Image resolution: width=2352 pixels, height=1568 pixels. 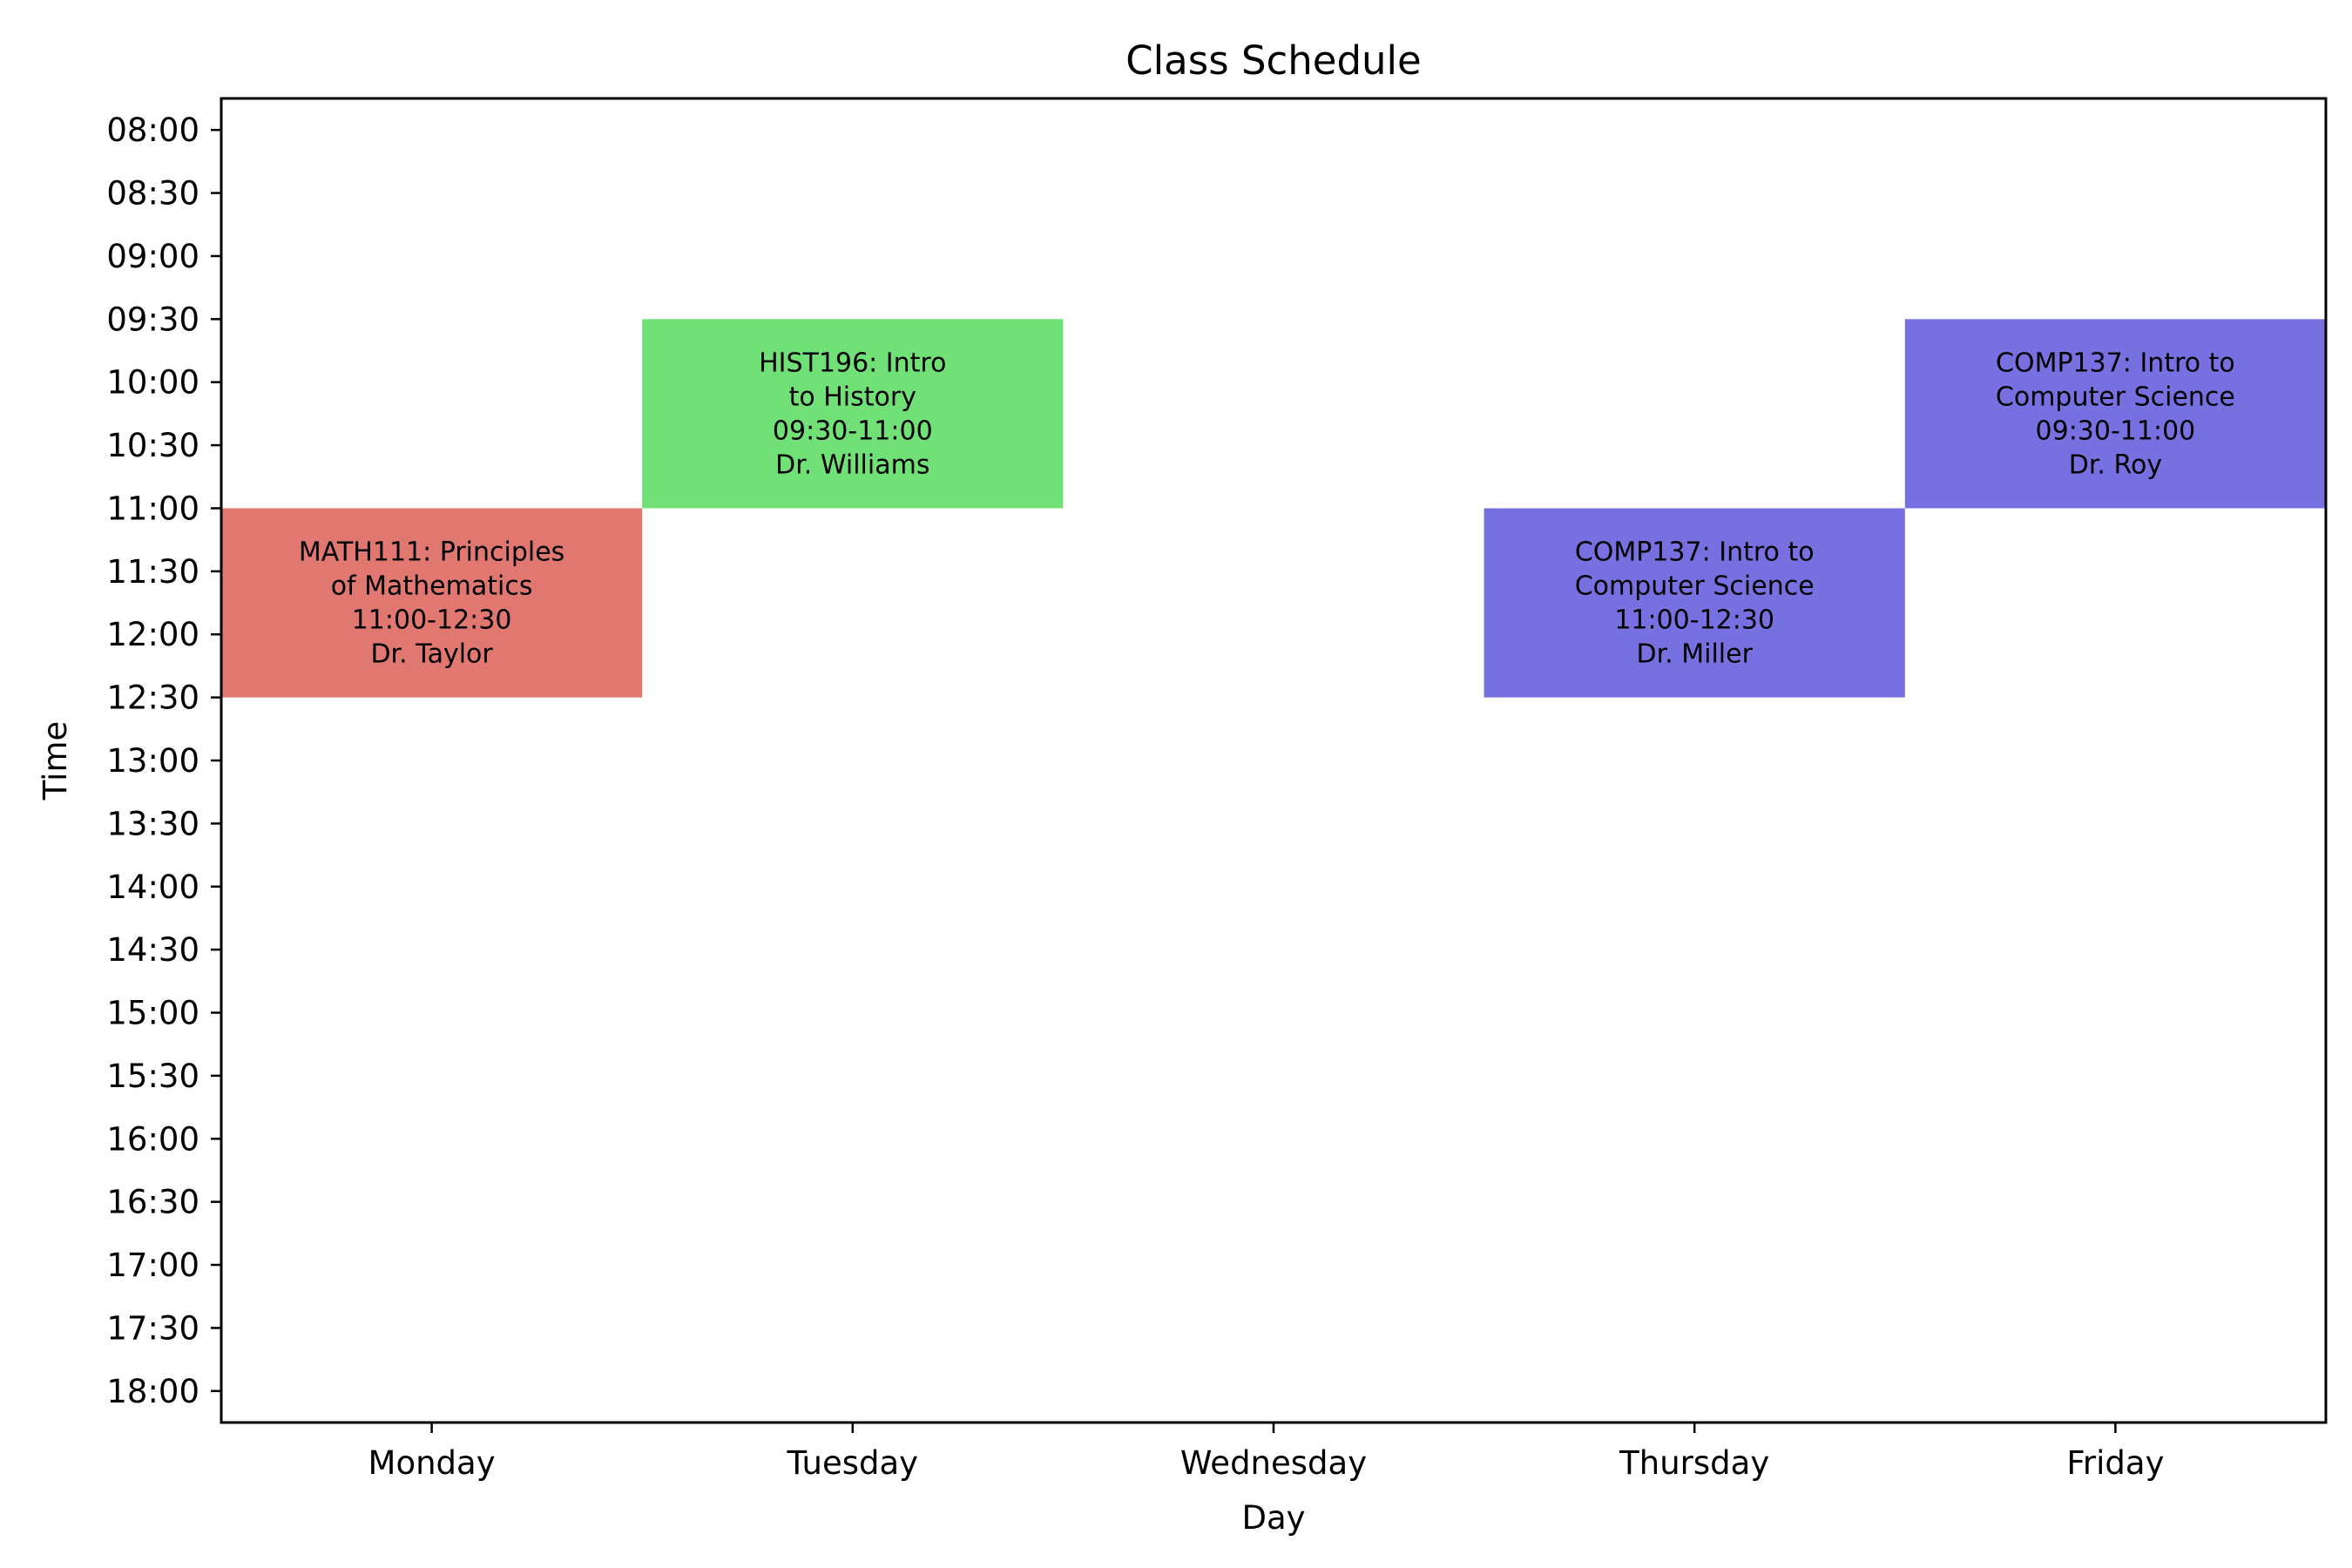 What do you see at coordinates (152, 194) in the screenshot?
I see `y-tick-label: 08:30` at bounding box center [152, 194].